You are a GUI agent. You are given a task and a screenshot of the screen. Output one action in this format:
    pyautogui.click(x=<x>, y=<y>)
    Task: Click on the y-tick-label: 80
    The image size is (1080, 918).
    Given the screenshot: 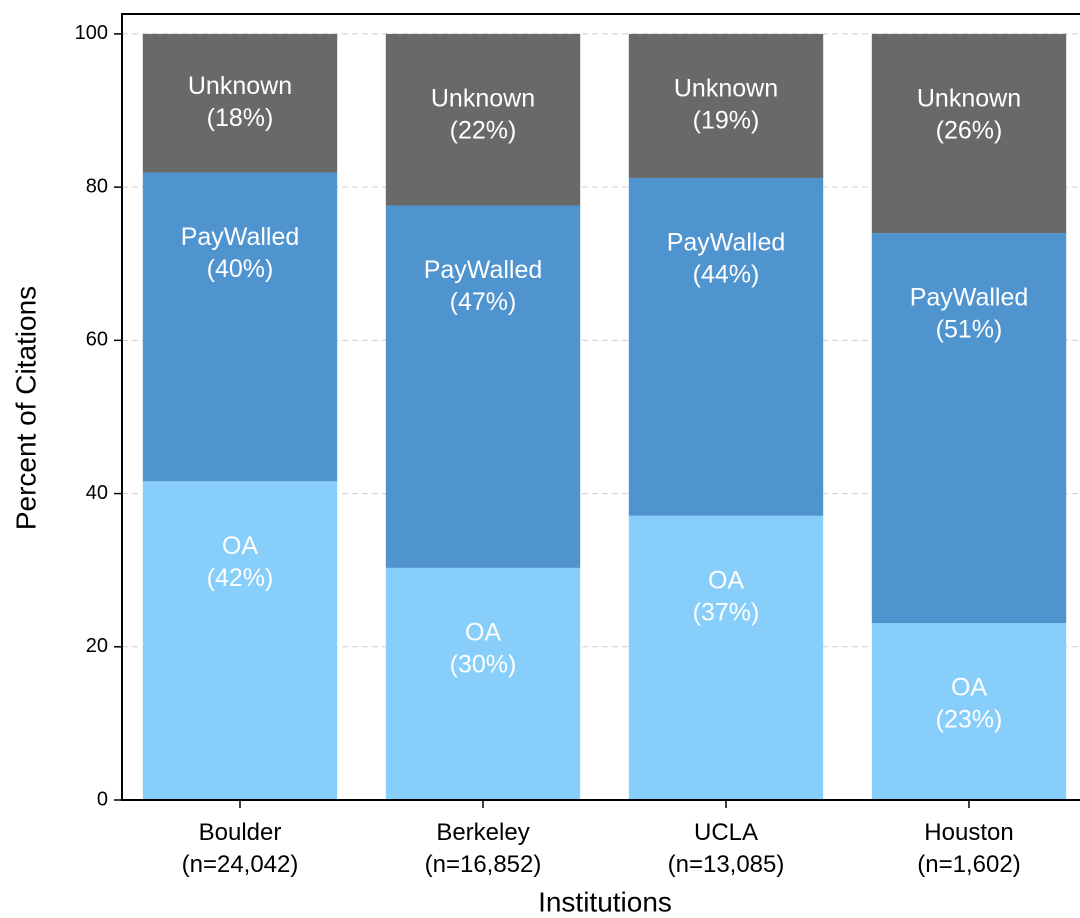 What is the action you would take?
    pyautogui.click(x=97, y=186)
    